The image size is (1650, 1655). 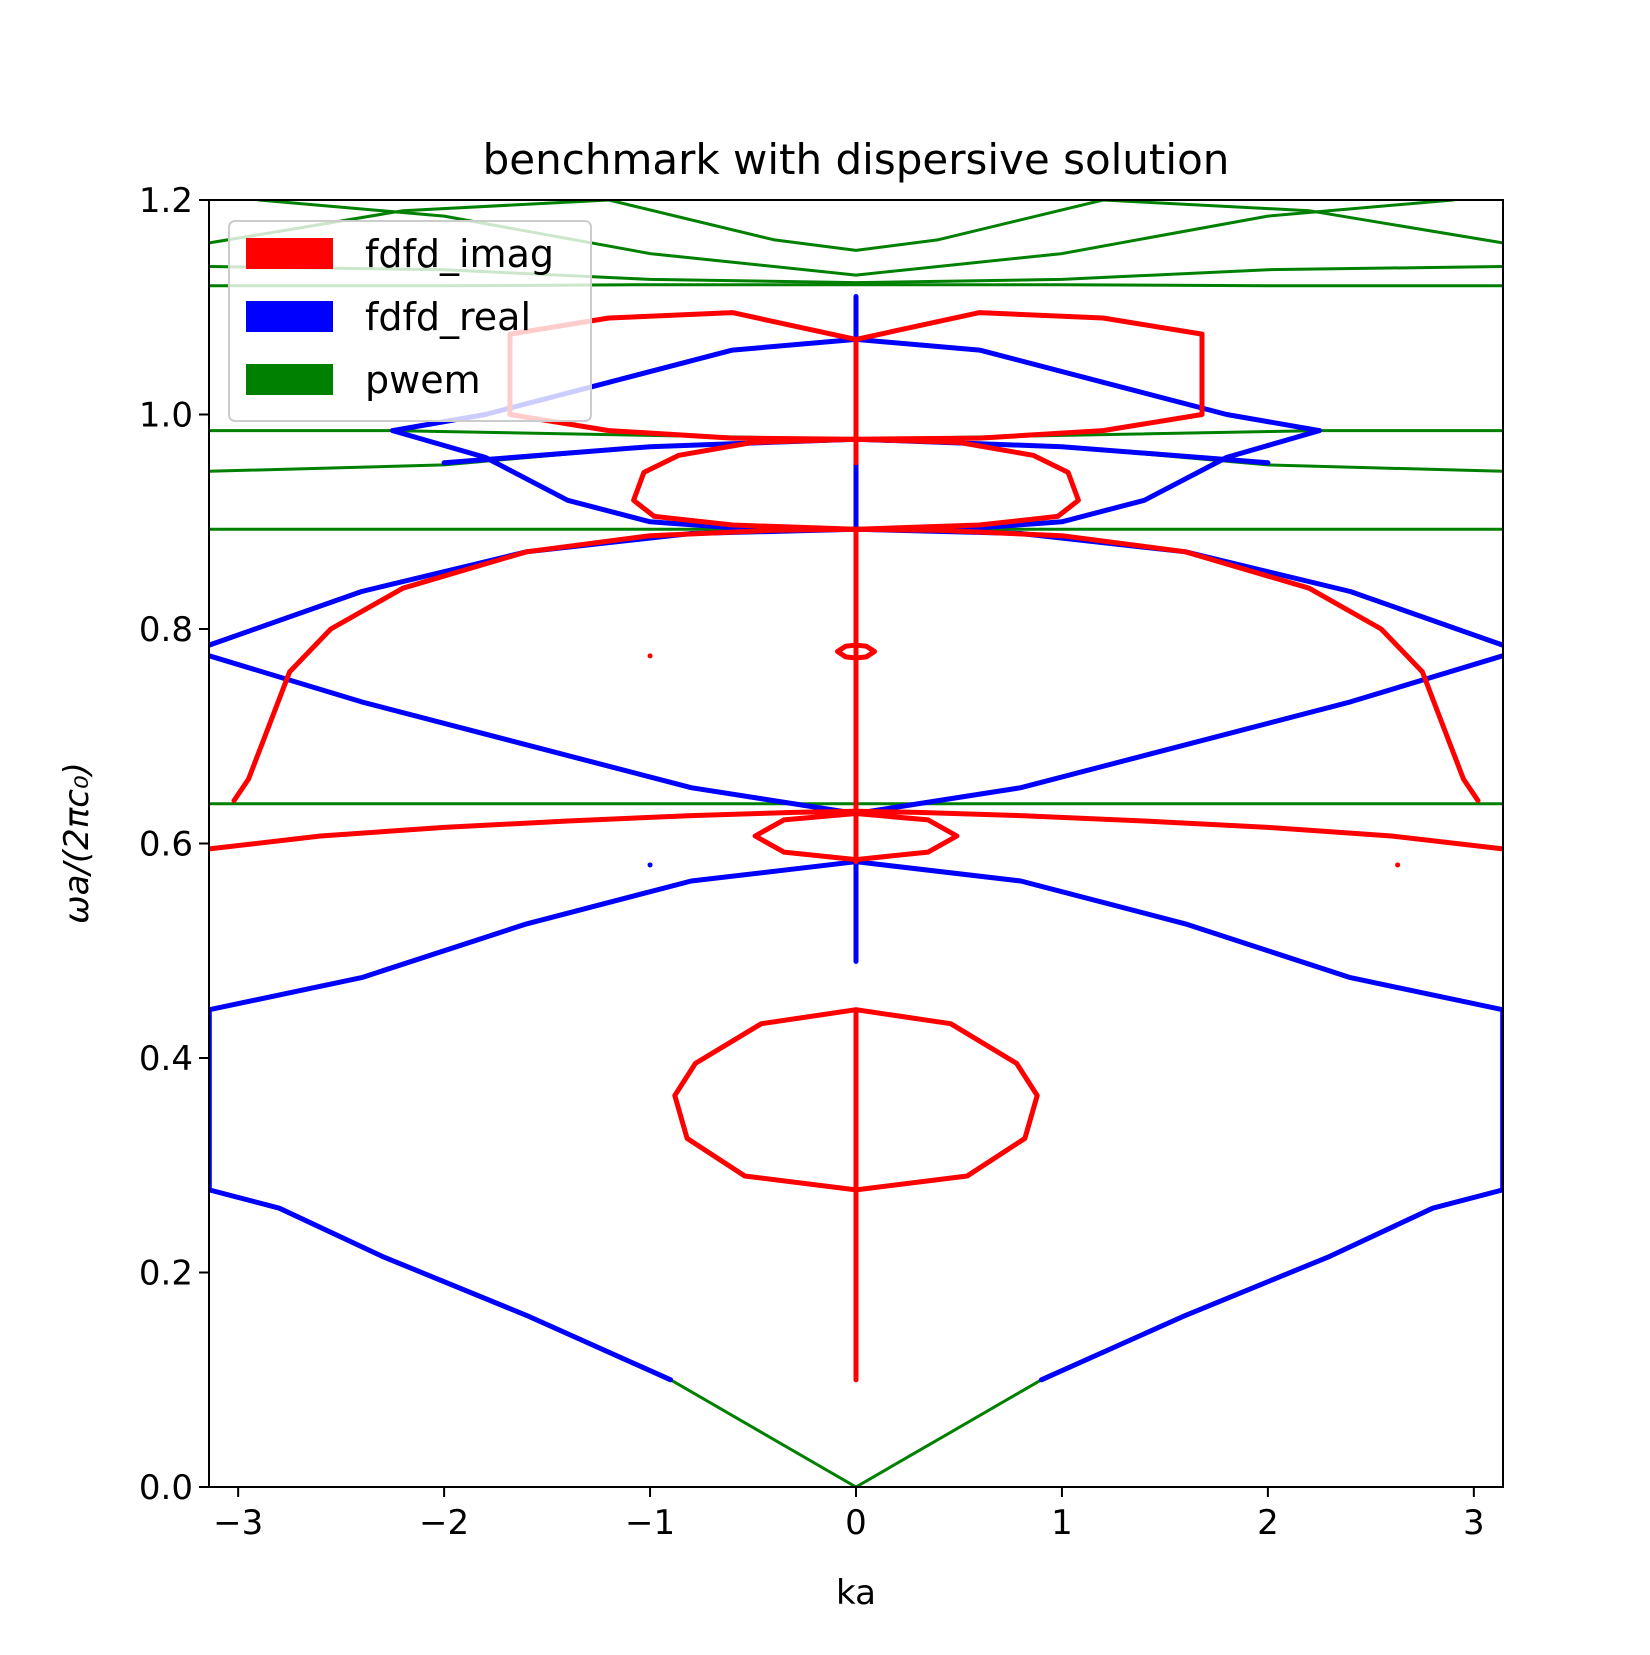 What do you see at coordinates (650, 865) in the screenshot?
I see `fdfd_real-point` at bounding box center [650, 865].